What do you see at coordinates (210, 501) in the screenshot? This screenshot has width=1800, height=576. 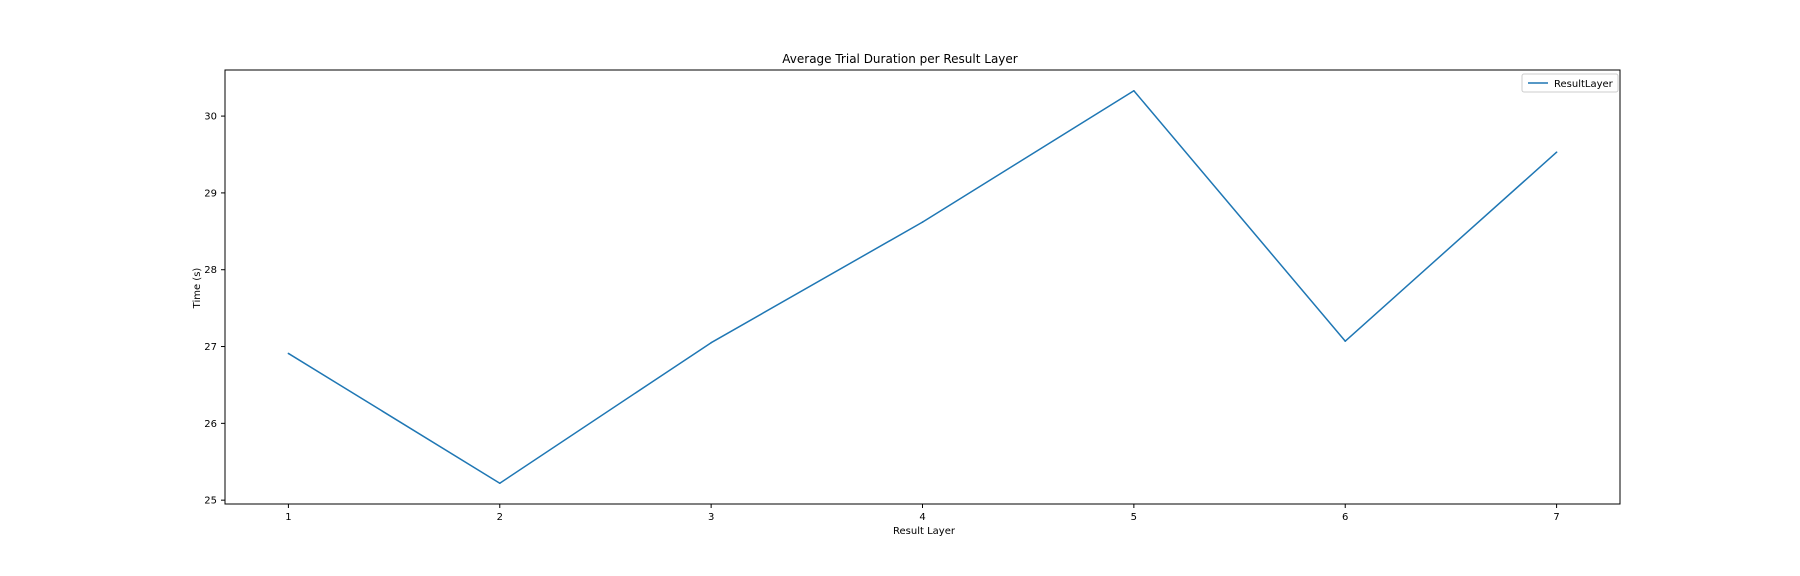 I see `y-tick-label: 25` at bounding box center [210, 501].